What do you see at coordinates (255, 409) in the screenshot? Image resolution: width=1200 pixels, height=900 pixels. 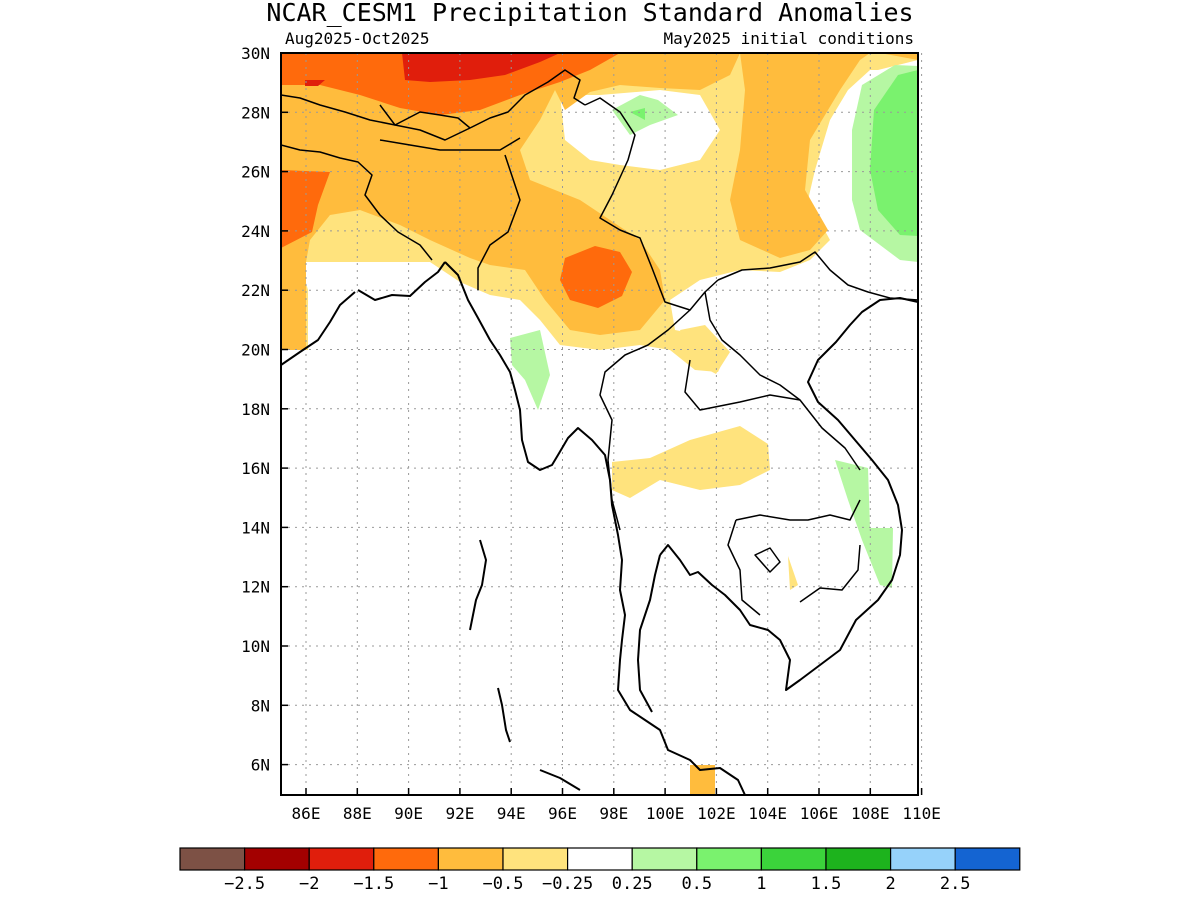 I see `lat-tick-label: 18N` at bounding box center [255, 409].